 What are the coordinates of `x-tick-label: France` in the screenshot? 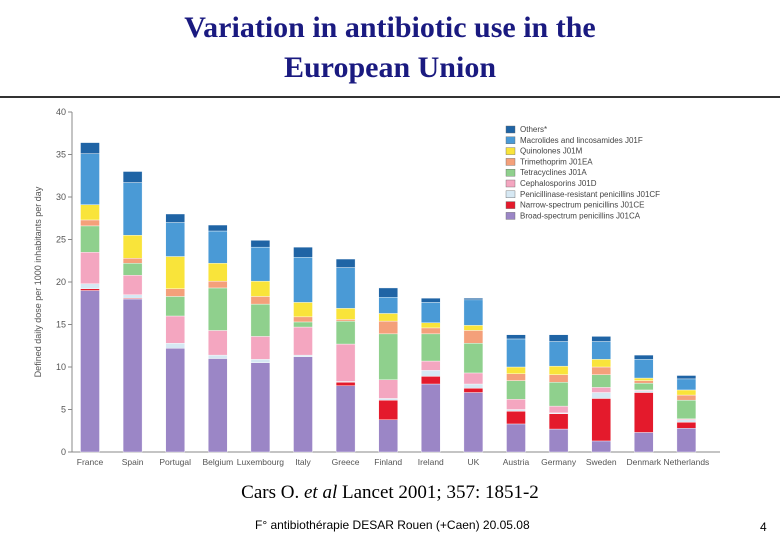 It's located at (90, 462).